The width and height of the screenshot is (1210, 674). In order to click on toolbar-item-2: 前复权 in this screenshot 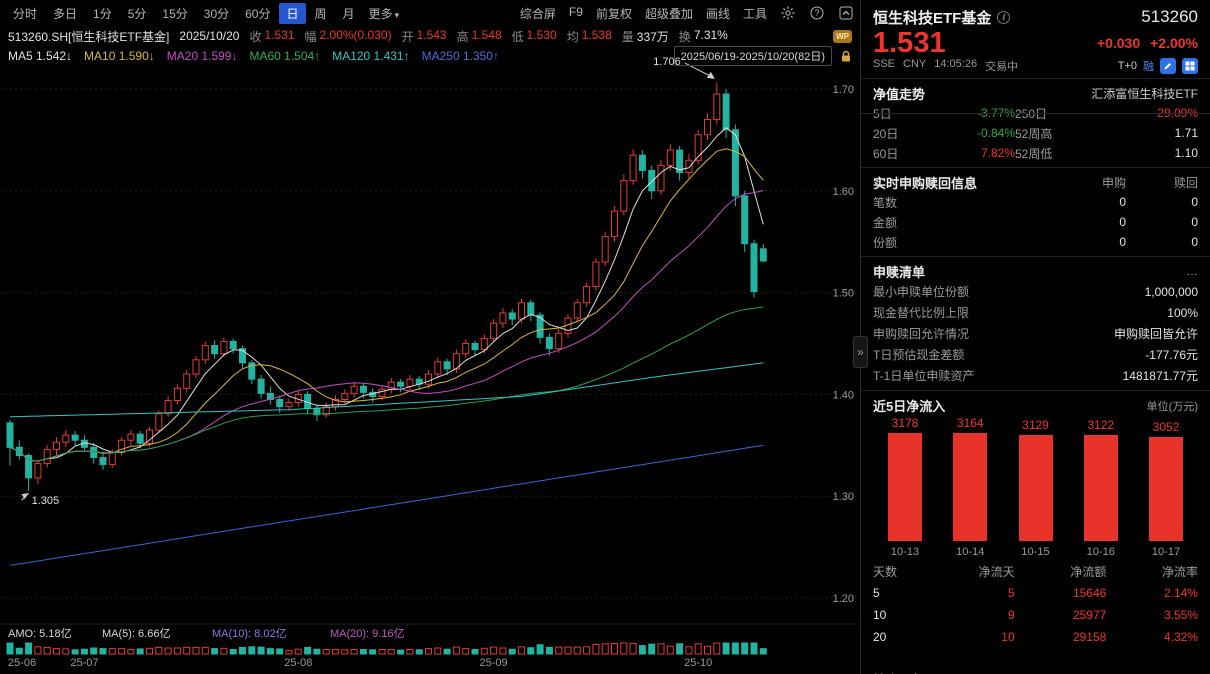, I will do `click(613, 13)`.